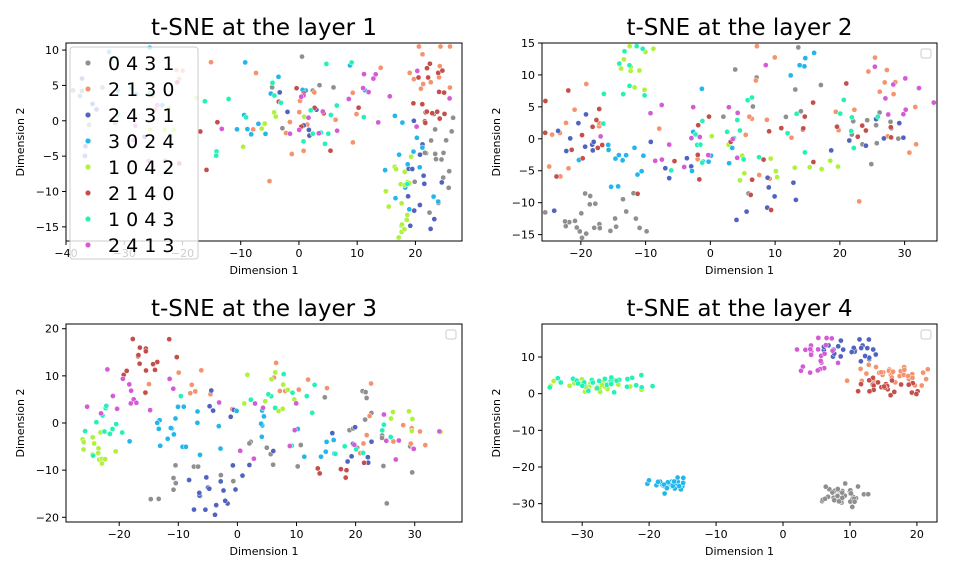 The image size is (968, 576). I want to click on x-tick-label: 0, so click(237, 534).